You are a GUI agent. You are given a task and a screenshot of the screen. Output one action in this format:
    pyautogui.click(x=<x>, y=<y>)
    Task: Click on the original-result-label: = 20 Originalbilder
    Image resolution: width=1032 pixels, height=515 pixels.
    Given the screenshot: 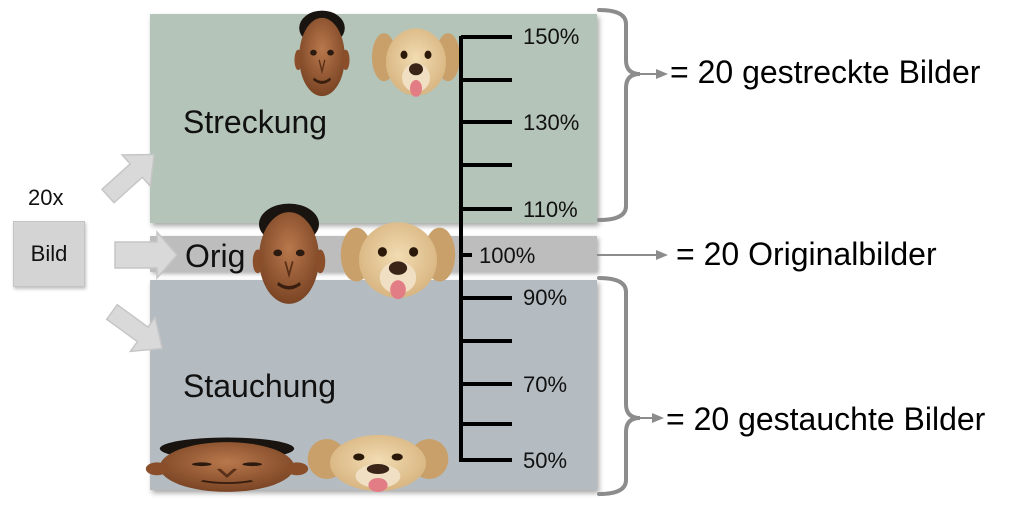 What is the action you would take?
    pyautogui.click(x=806, y=254)
    